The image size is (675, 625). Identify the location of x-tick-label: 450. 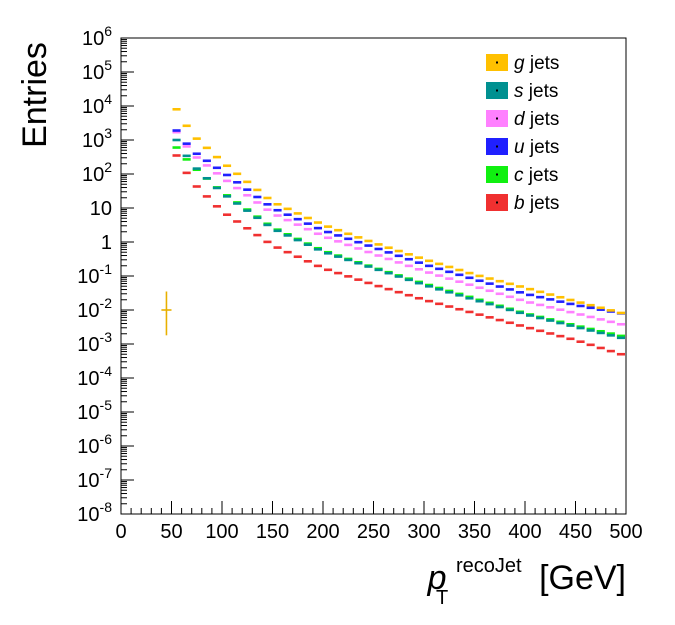
(575, 532).